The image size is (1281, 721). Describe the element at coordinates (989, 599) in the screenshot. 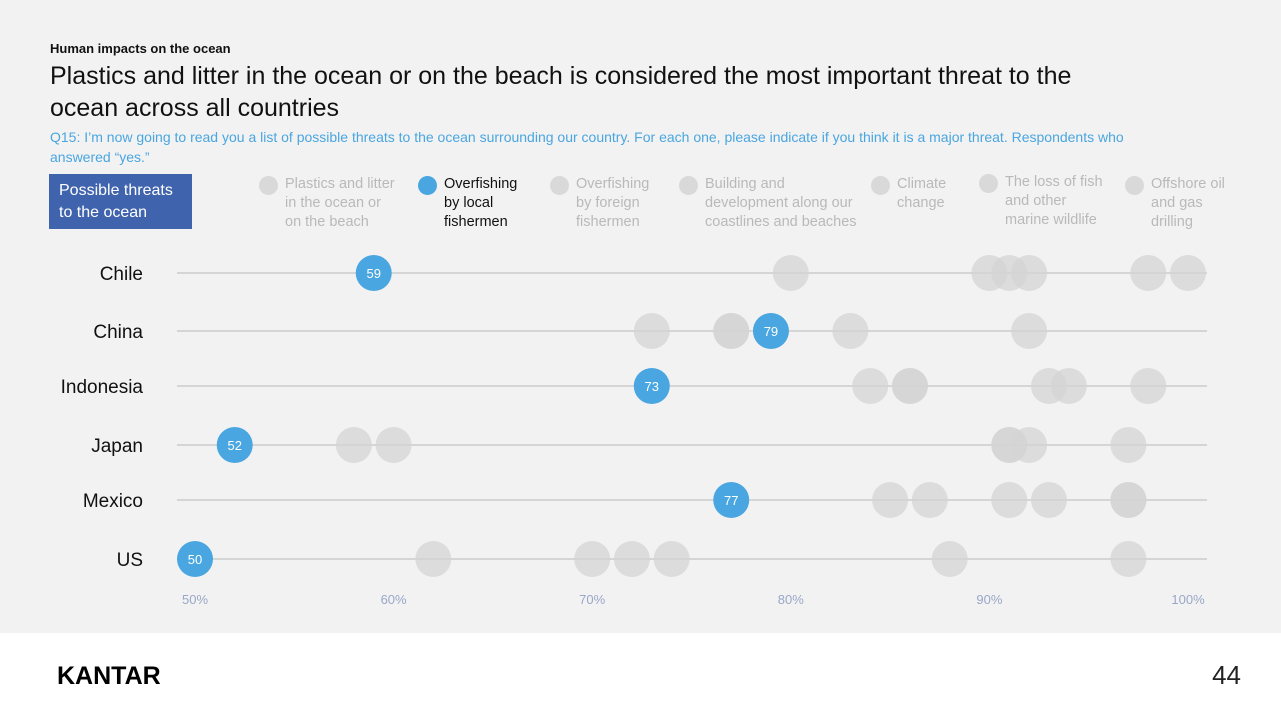

I see `x-tick-label: 90%` at that location.